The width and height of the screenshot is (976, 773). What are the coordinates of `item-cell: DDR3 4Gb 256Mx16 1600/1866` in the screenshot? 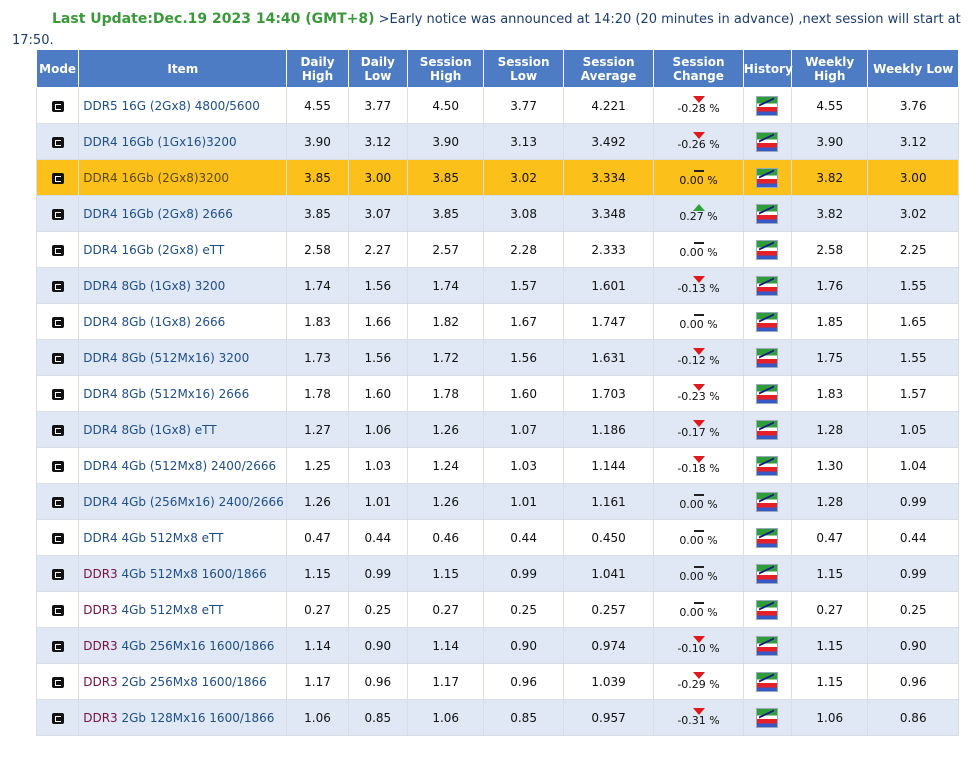 It's located at (183, 645).